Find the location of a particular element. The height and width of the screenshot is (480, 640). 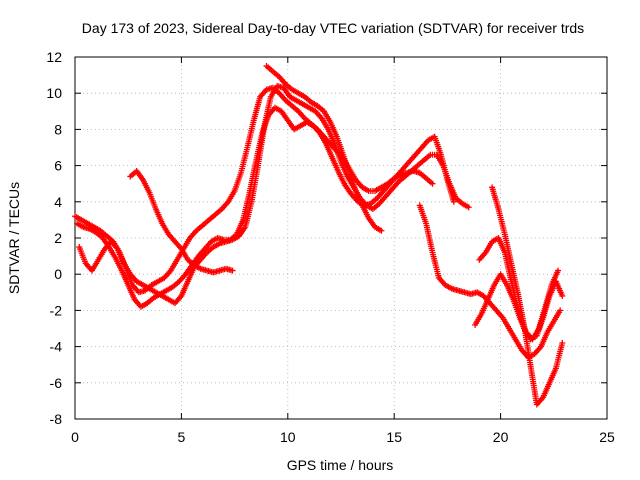

y-tick-label: 8 is located at coordinates (58, 129).